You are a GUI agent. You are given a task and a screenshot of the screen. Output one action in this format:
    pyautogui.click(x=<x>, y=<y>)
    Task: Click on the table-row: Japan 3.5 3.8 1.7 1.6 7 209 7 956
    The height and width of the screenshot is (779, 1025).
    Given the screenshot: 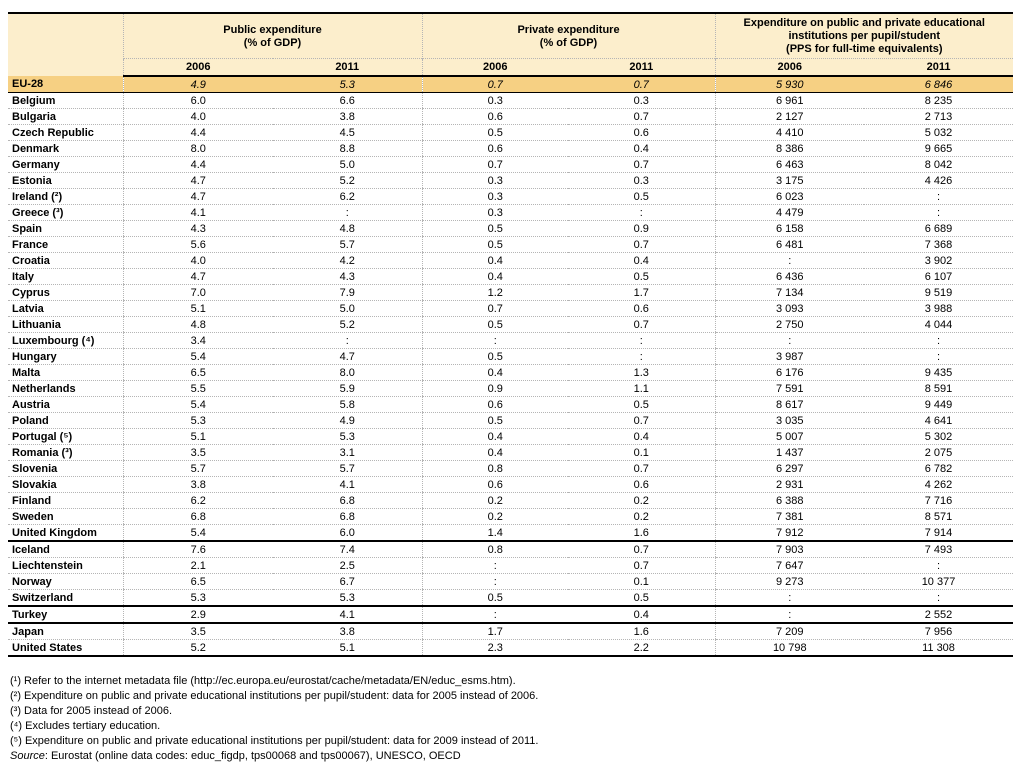 What is the action you would take?
    pyautogui.click(x=511, y=631)
    